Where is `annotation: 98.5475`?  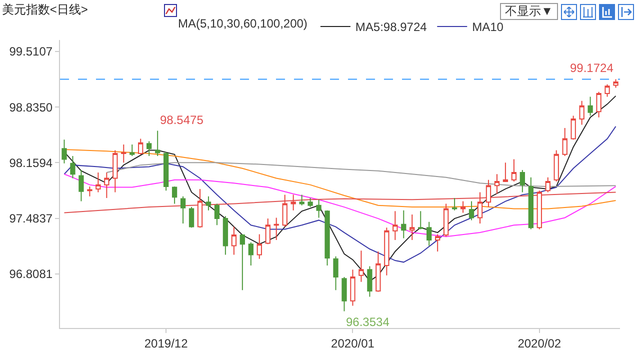
annotation: 98.5475 is located at coordinates (182, 120).